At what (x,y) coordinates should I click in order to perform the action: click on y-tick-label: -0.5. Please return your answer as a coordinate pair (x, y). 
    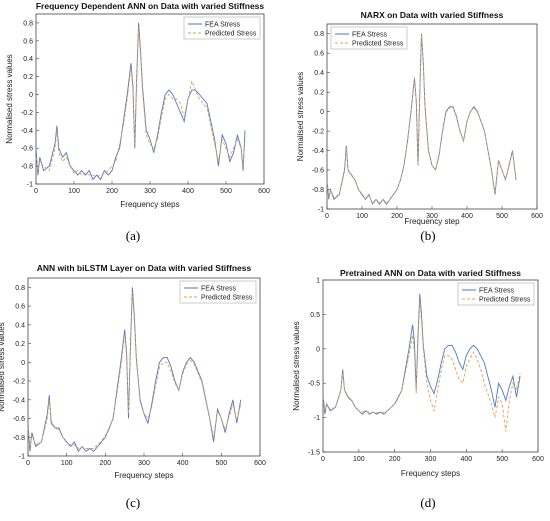
    Looking at the image, I should click on (314, 384).